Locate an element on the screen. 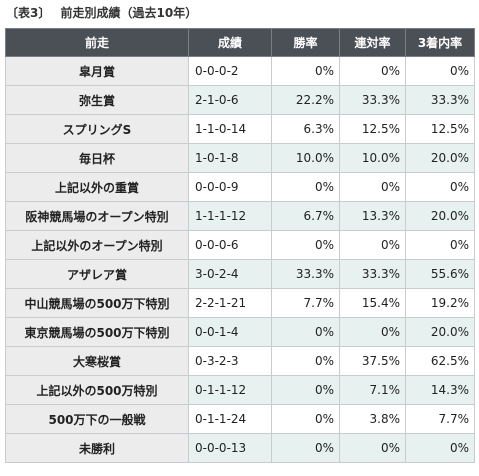 This screenshot has width=479, height=476. record-cell: 0-0-0-13 is located at coordinates (230, 448).